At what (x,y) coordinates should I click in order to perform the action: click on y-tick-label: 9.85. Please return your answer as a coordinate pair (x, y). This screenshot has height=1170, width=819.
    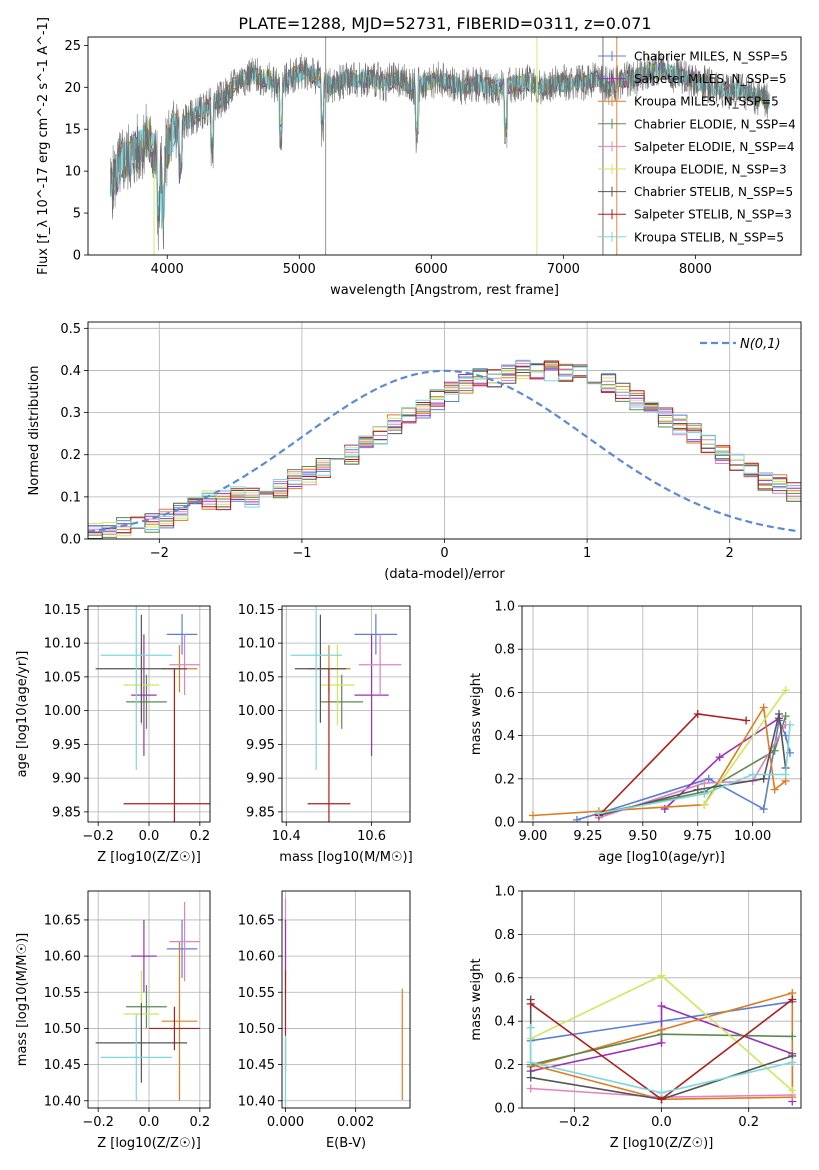
    Looking at the image, I should click on (260, 812).